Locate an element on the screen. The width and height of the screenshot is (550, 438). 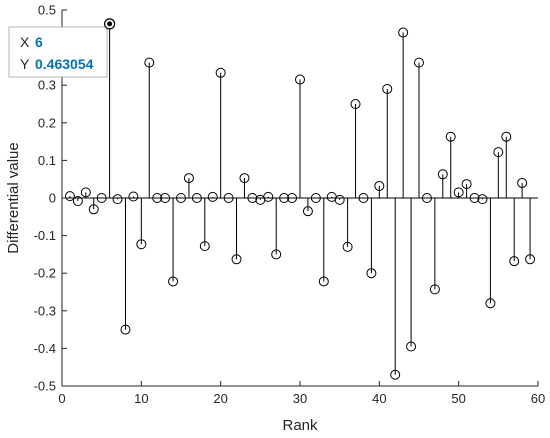
x-tick-label: 50 is located at coordinates (458, 398).